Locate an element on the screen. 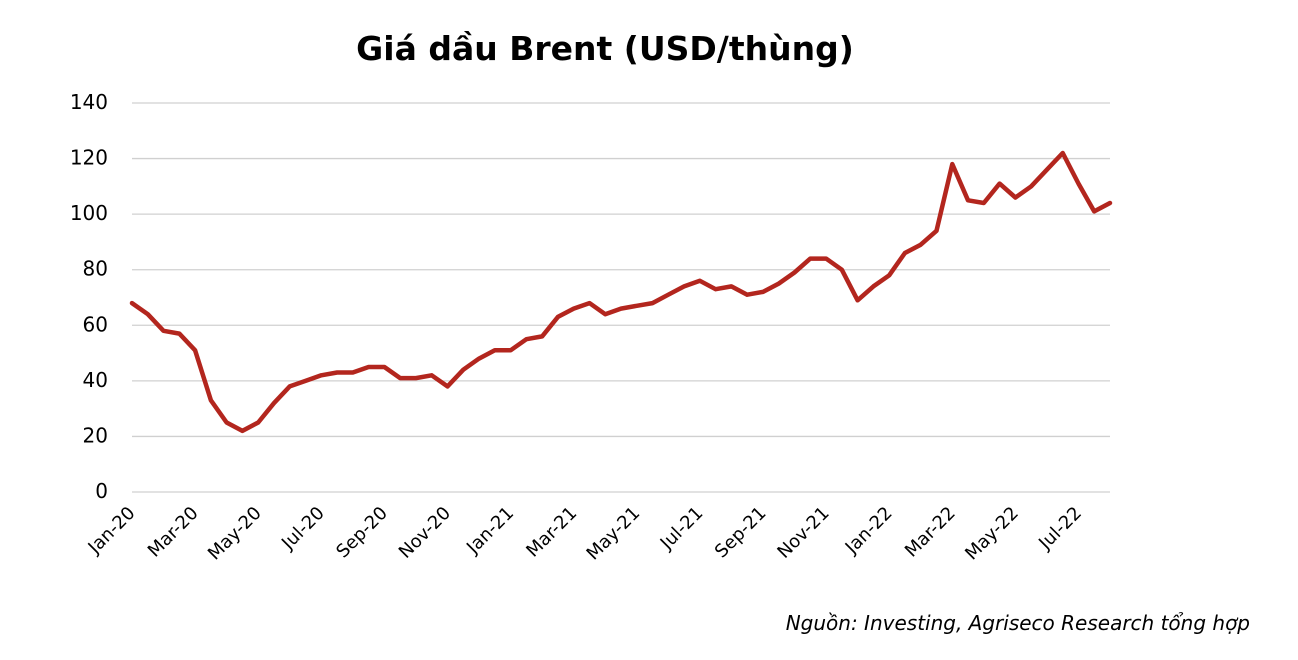 Image resolution: width=1298 pixels, height=660 pixels. x-tick-label: Jan-20 is located at coordinates (112, 531).